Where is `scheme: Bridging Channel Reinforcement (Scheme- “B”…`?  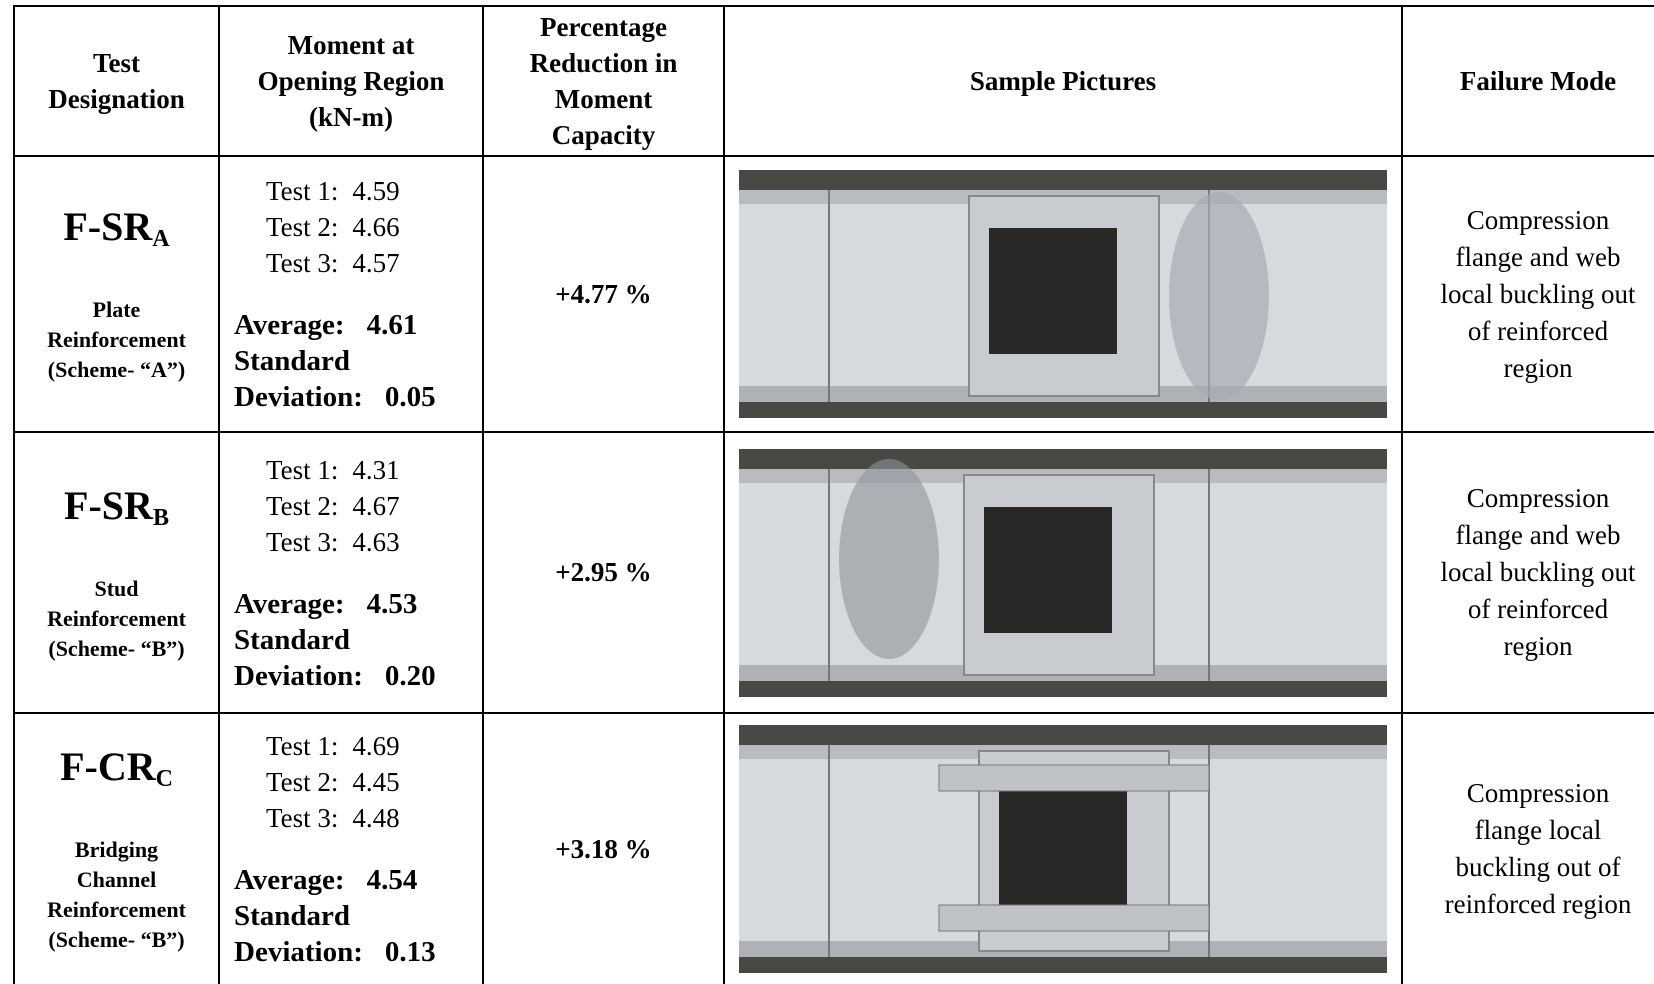
scheme: Bridging Channel Reinforcement (Scheme- “B”… is located at coordinates (116, 895).